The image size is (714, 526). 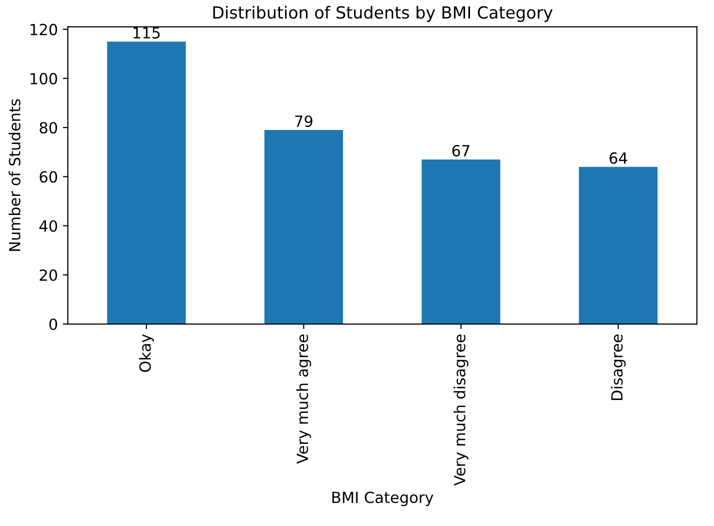 What do you see at coordinates (383, 14) in the screenshot?
I see `chart-title: Distribution of Students by BMI Category` at bounding box center [383, 14].